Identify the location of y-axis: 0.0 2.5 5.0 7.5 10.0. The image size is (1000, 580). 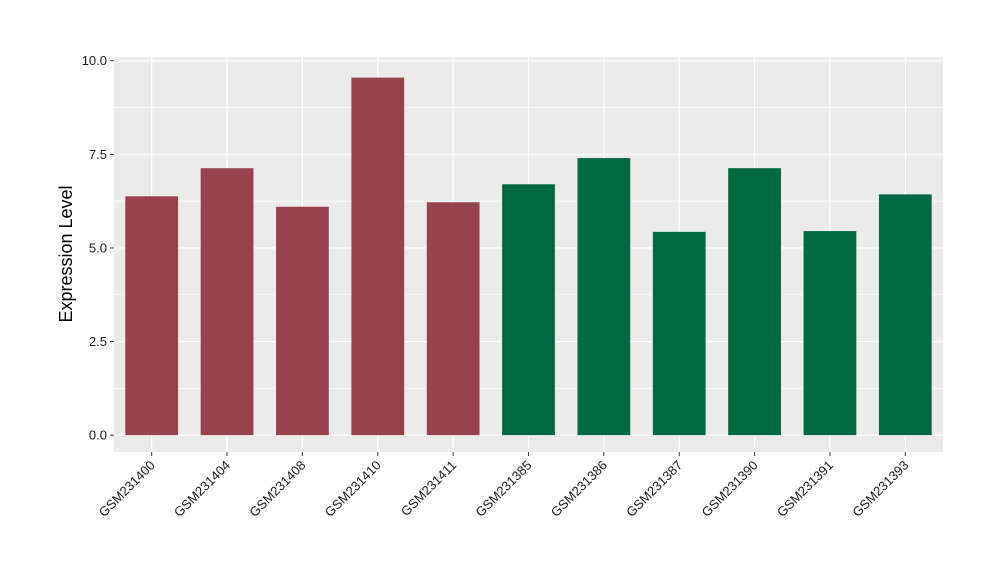
(98, 248).